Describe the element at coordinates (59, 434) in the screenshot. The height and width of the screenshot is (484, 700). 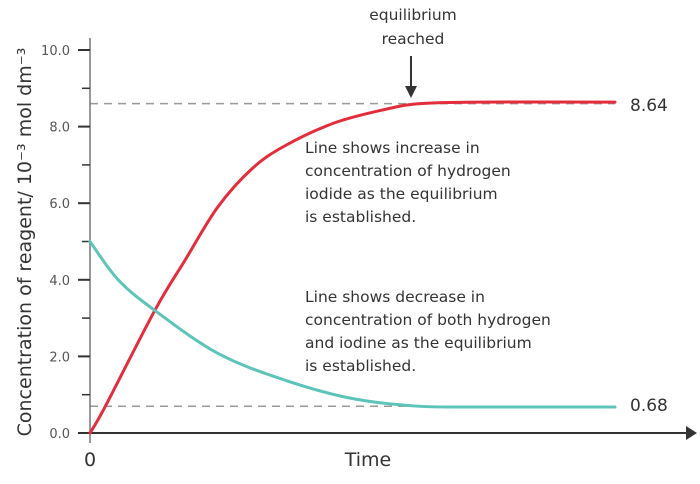
I see `y-tick-label: 0.0` at that location.